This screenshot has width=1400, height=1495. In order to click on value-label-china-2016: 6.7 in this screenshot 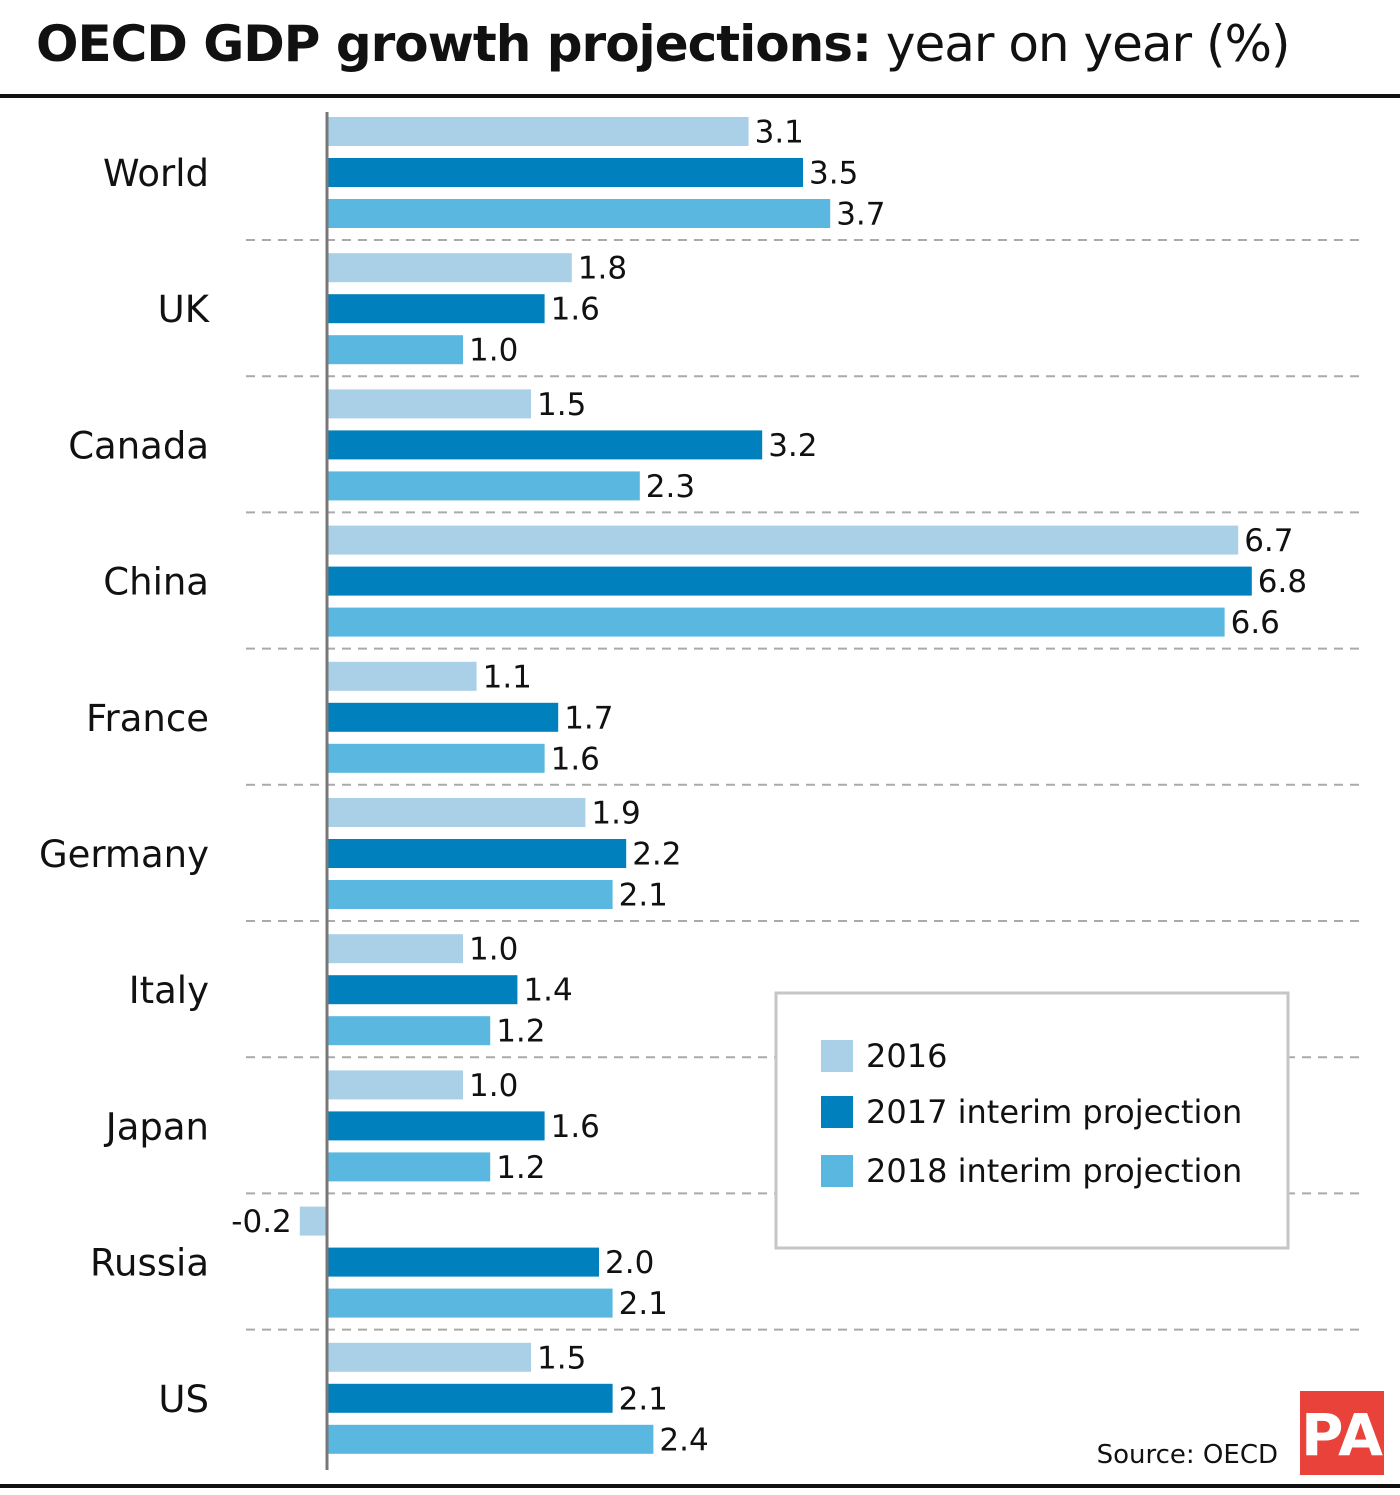, I will do `click(1268, 541)`.